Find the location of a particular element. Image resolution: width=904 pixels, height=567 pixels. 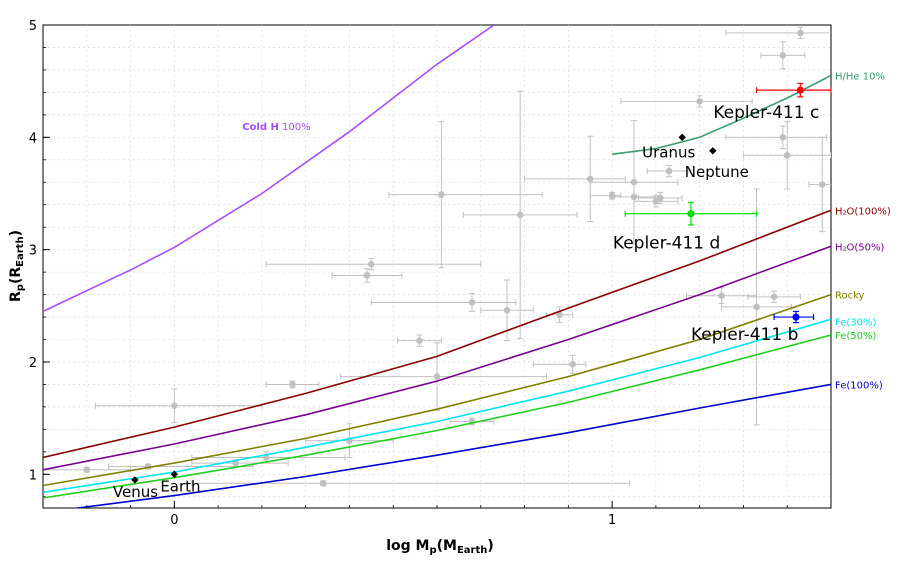

kepler-411-planets: Kepler-411 b Kepler-411 c Kepler-411 d is located at coordinates (722, 213).